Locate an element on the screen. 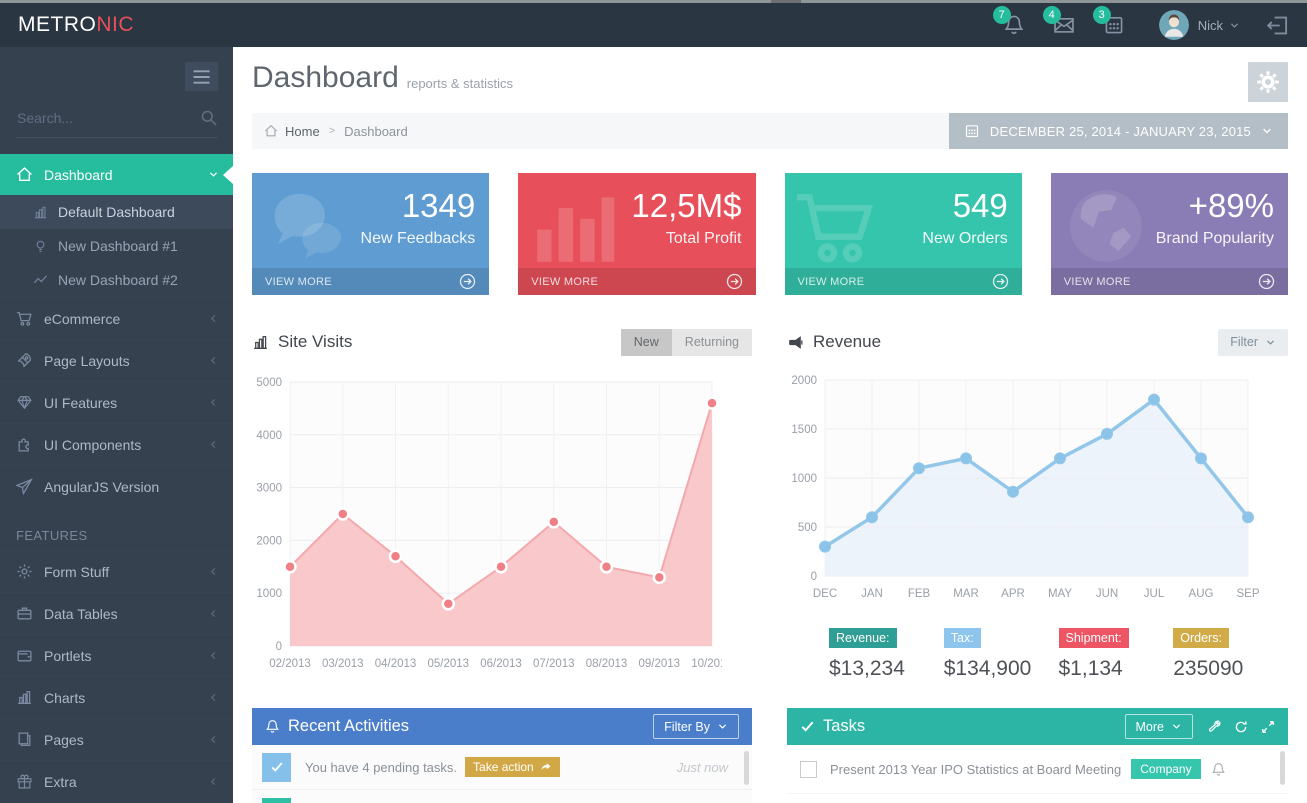 This screenshot has height=803, width=1307. svg-text: 1500 is located at coordinates (804, 430).